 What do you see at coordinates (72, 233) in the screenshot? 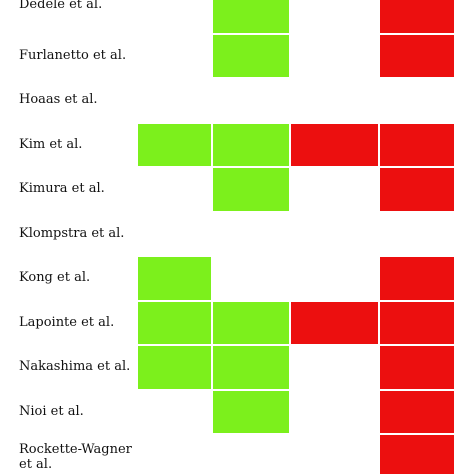
I see `row-label: Klompstra et al.` at bounding box center [72, 233].